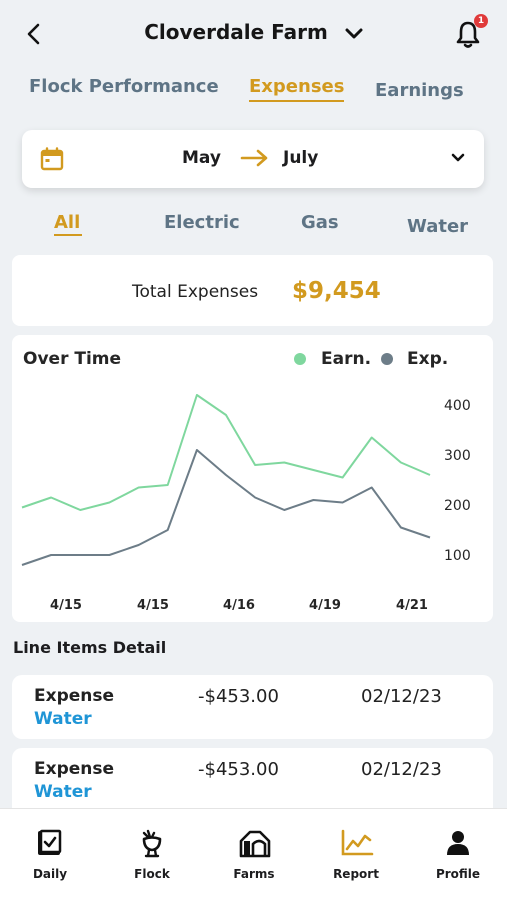 Image resolution: width=507 pixels, height=901 pixels. I want to click on x-tick-label: 4/19, so click(325, 605).